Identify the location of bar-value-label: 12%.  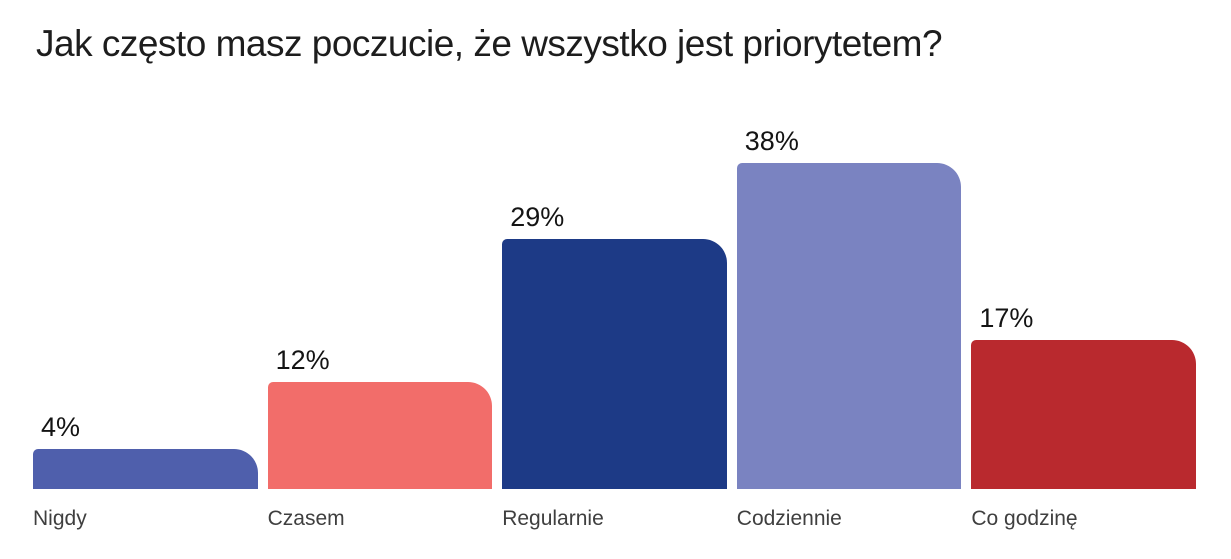
(302, 360).